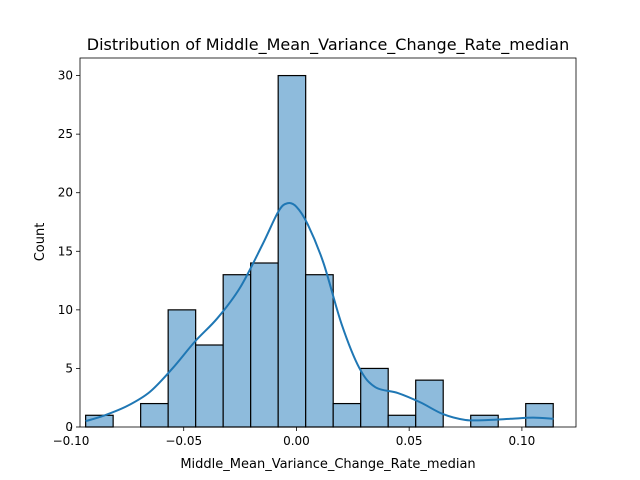 This screenshot has width=640, height=480. I want to click on y-axis-ticks: 0 5 10 15 20 25 30, so click(69, 251).